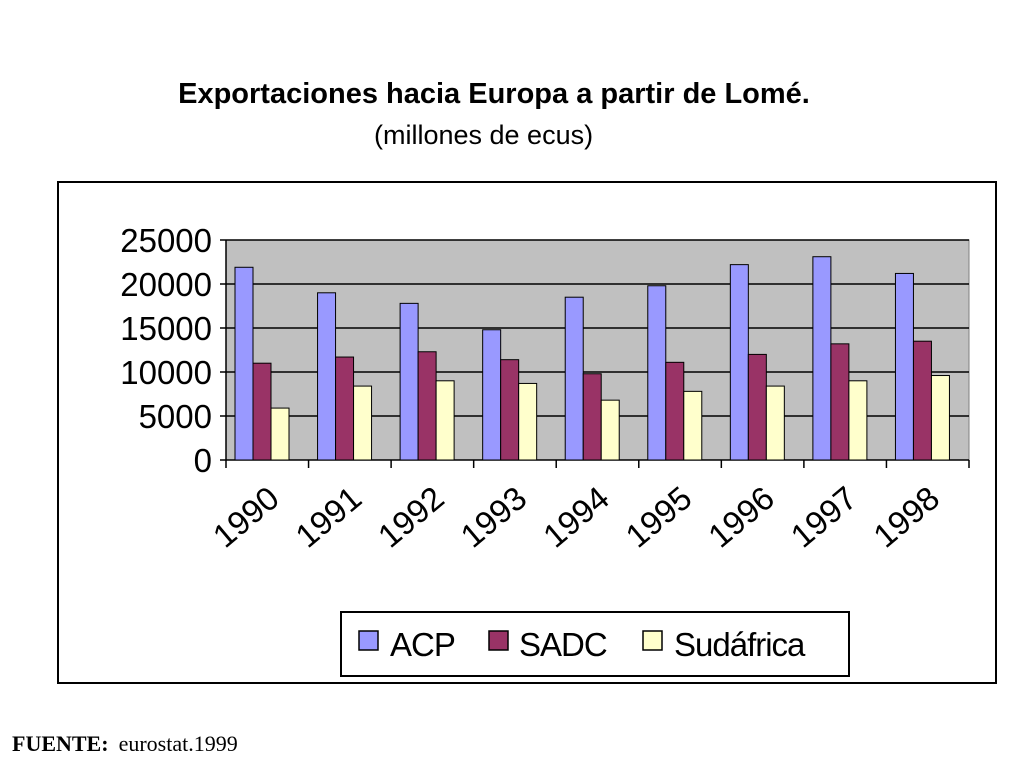 The image size is (1024, 768). Describe the element at coordinates (203, 460) in the screenshot. I see `y-tick-label: 0` at that location.